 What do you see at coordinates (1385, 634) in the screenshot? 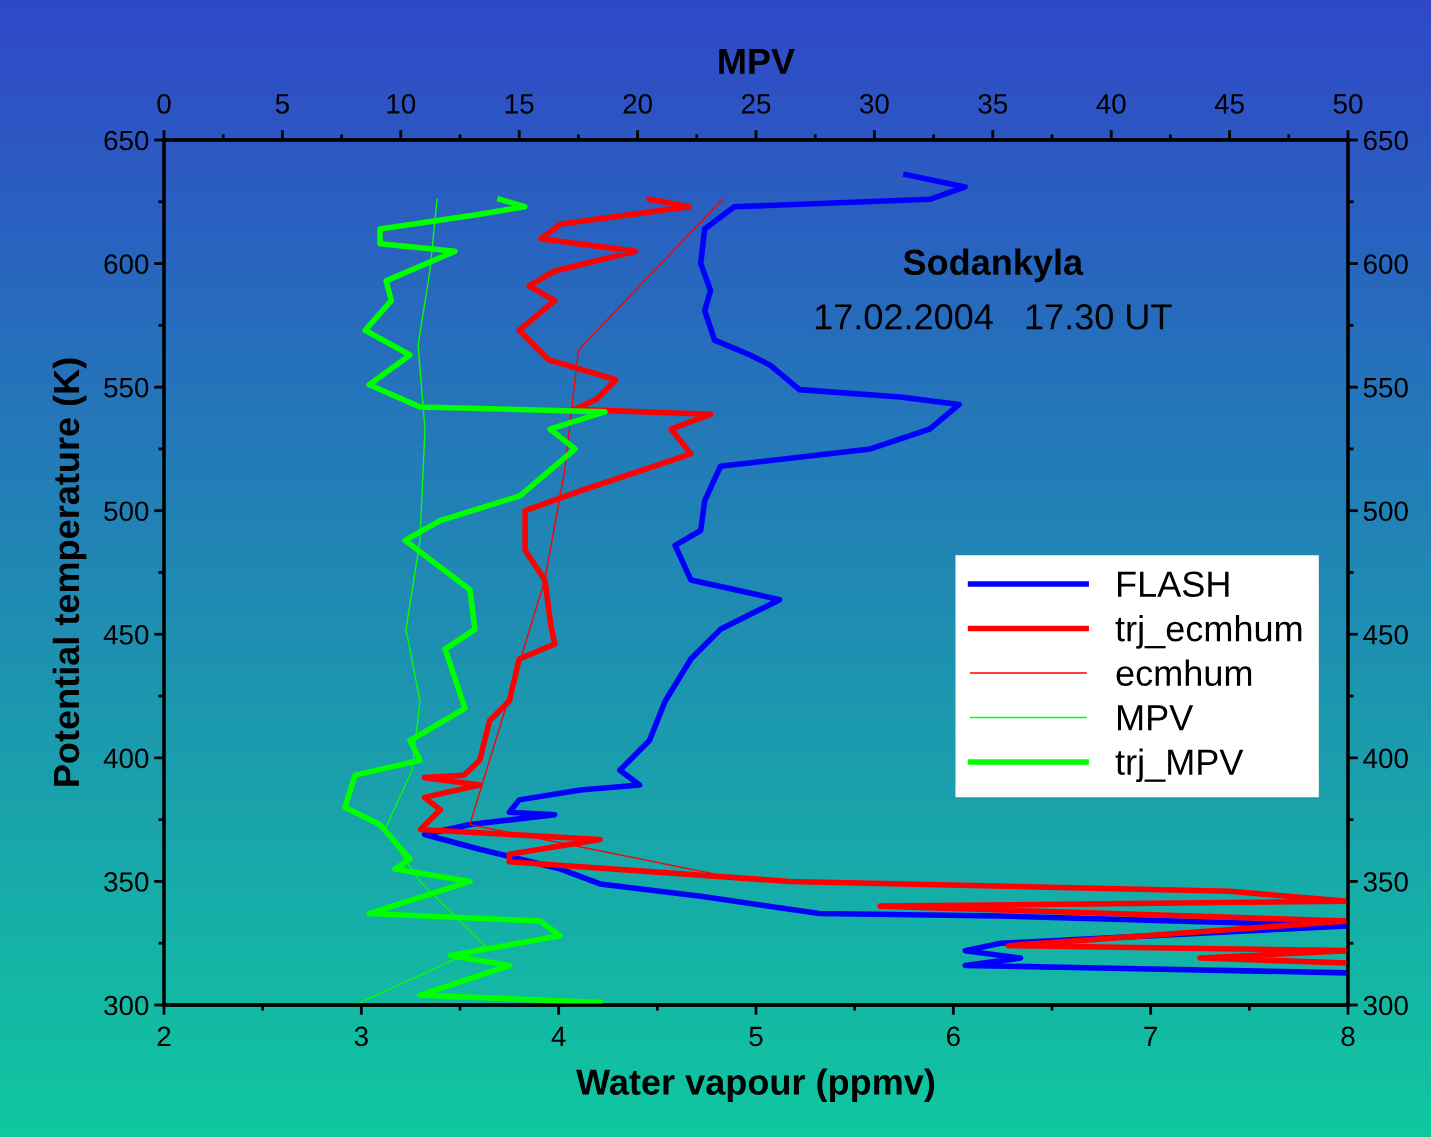
I see `y2-tick-label: 450` at bounding box center [1385, 634].